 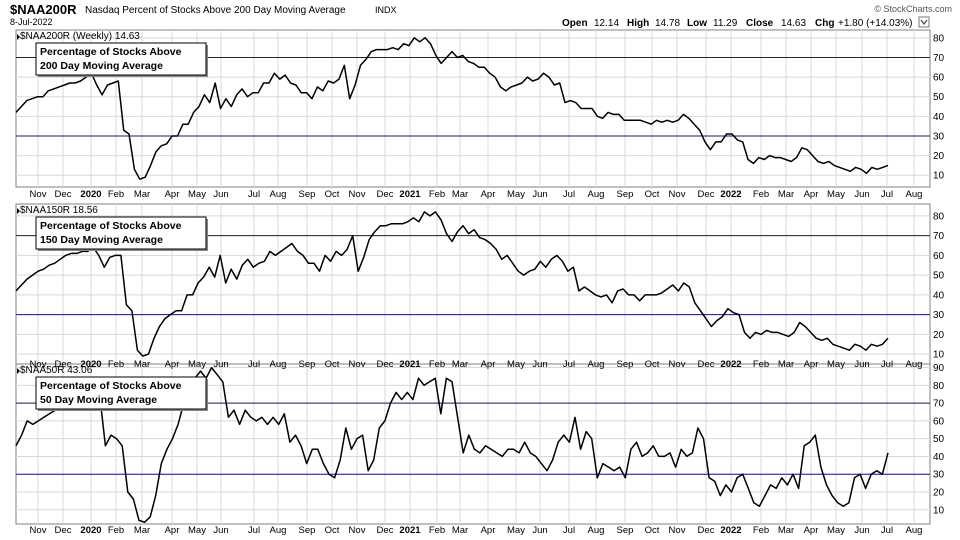 I want to click on brand-watermark: © StockCharts.com, so click(x=913, y=9).